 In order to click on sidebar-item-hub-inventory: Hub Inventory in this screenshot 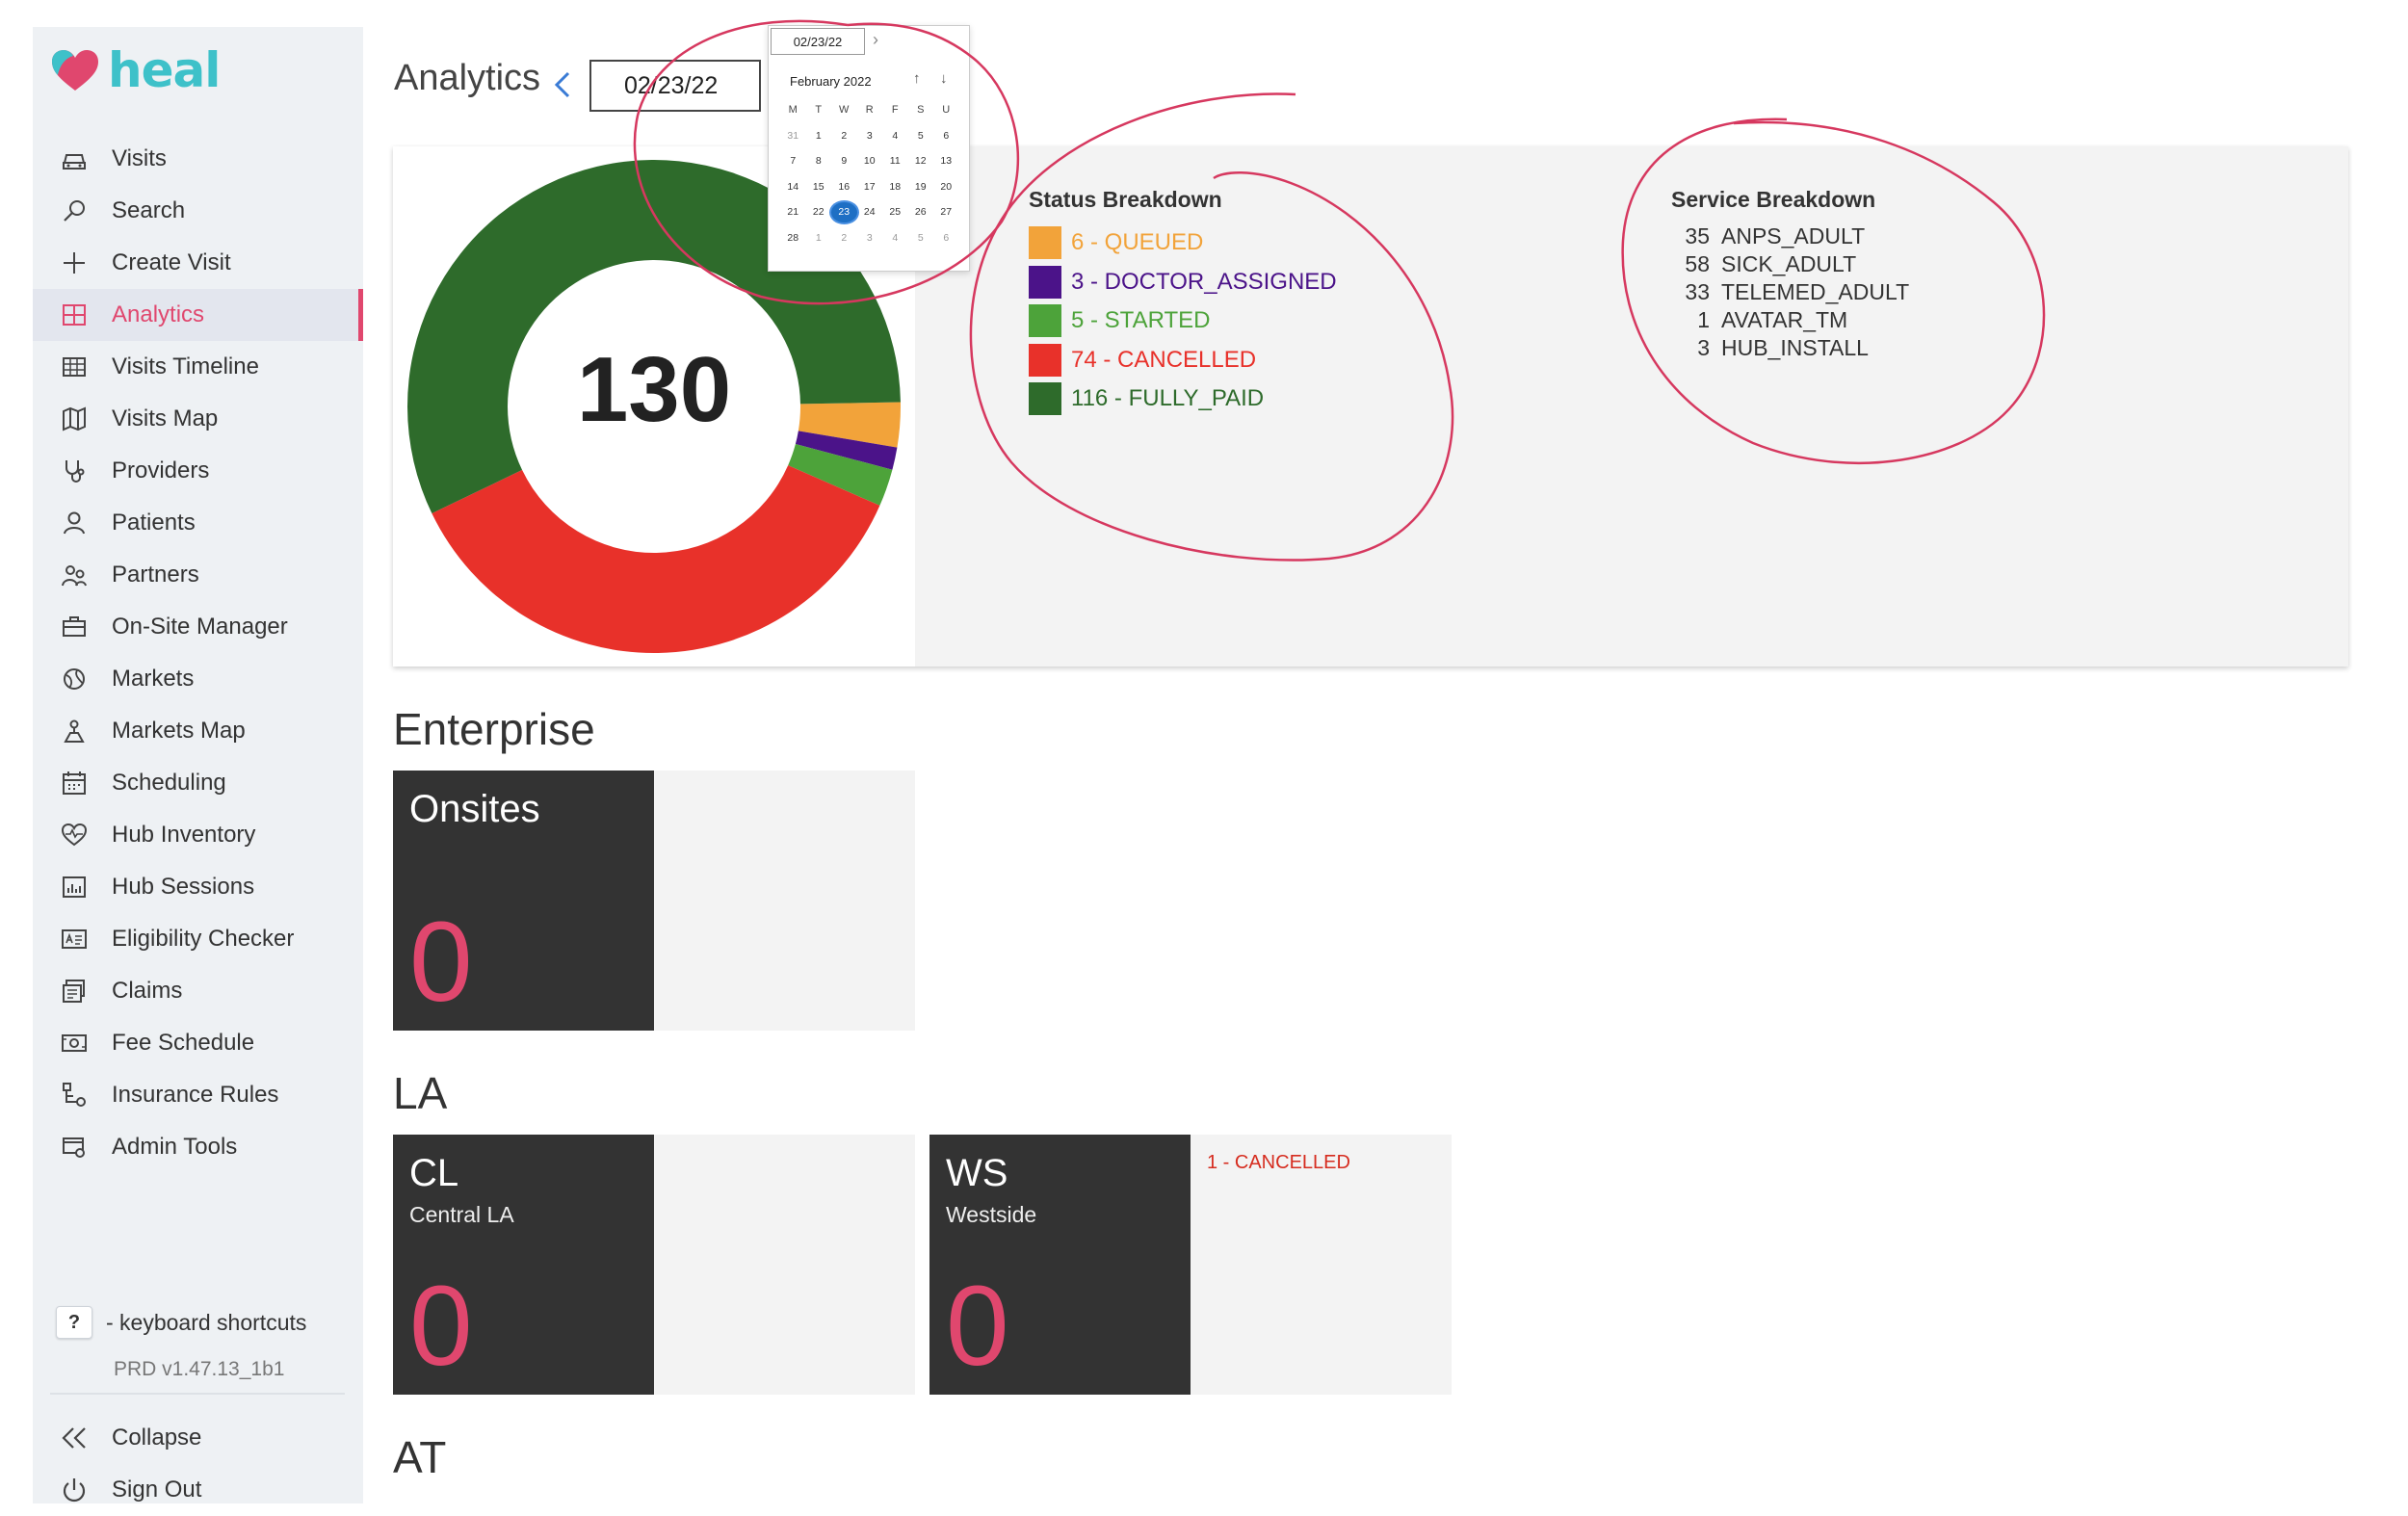, I will do `click(198, 835)`.